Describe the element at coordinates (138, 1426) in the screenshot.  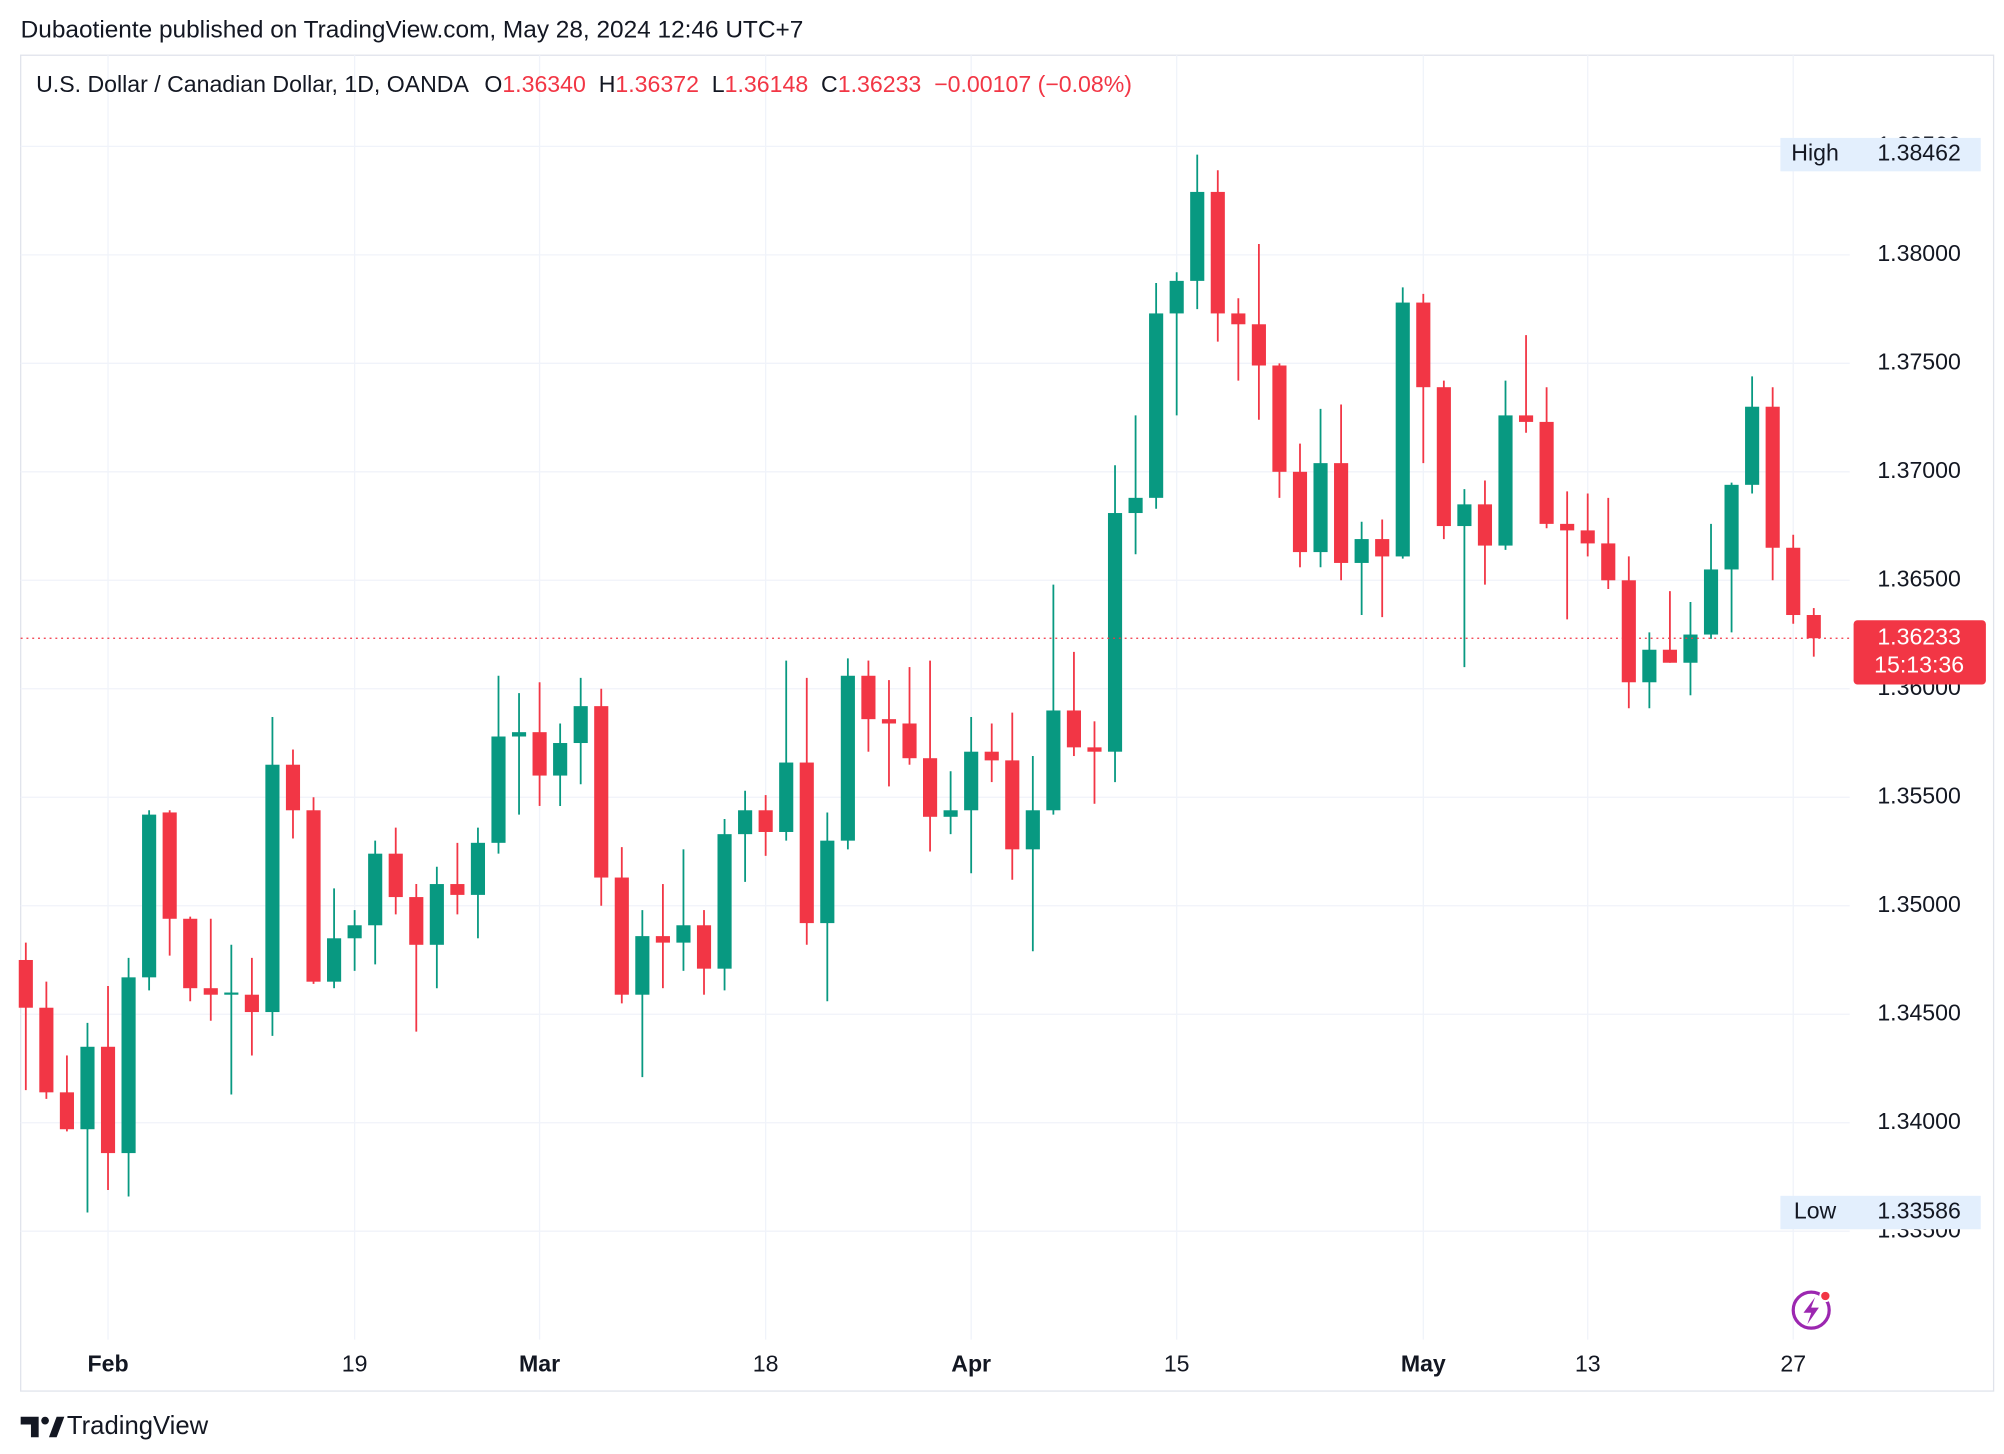
I see `footer-brand: TradingView` at that location.